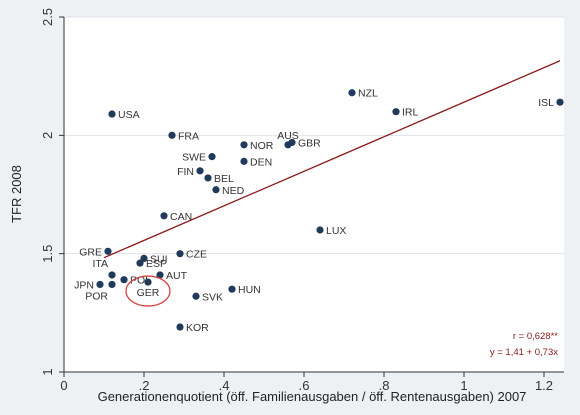  What do you see at coordinates (140, 263) in the screenshot?
I see `point-esp` at bounding box center [140, 263].